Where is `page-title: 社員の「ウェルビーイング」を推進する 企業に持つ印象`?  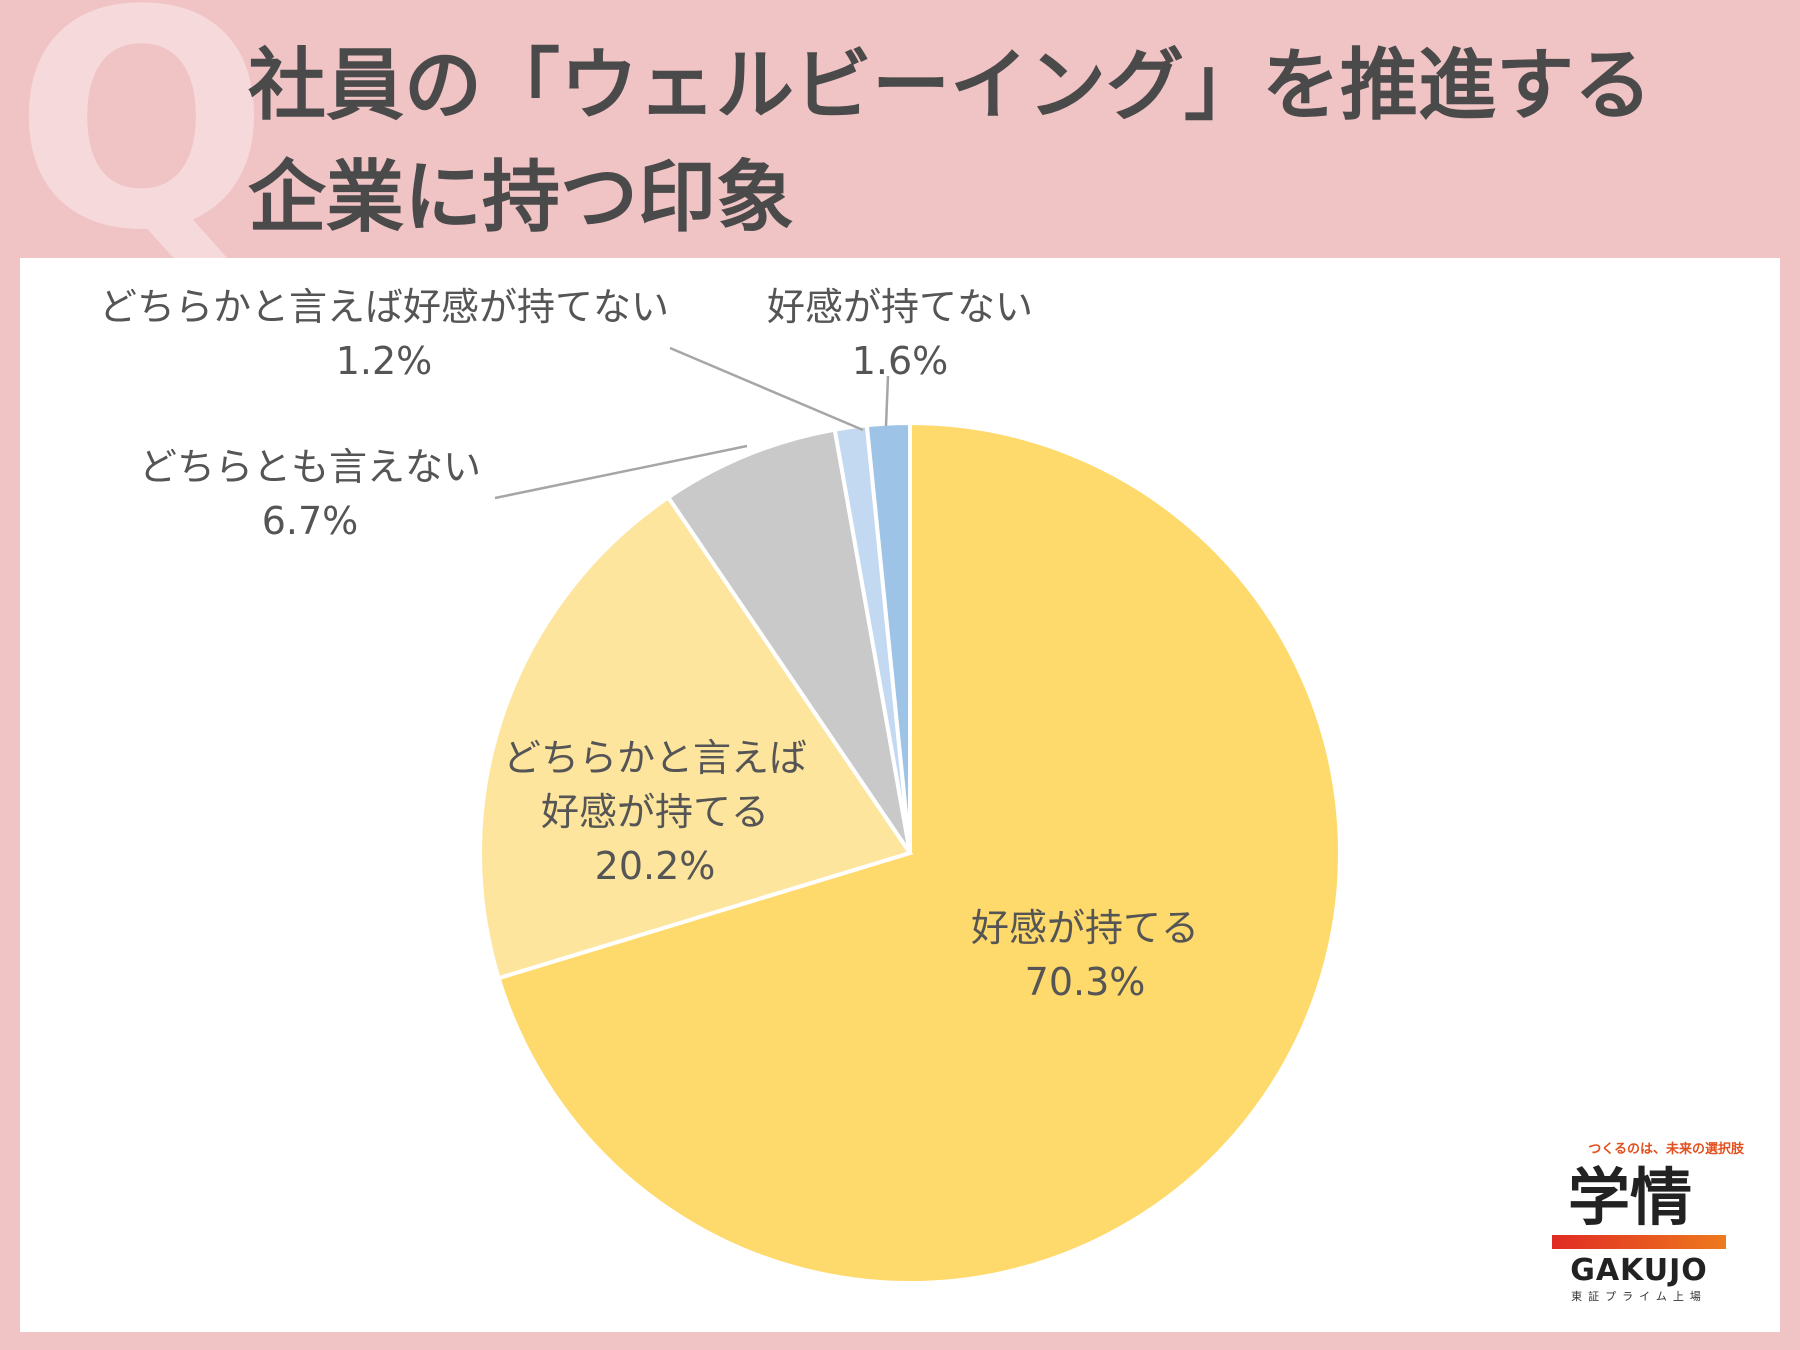
page-title: 社員の「ウェルビーイング」を推進する 企業に持つ印象 is located at coordinates (1008, 142).